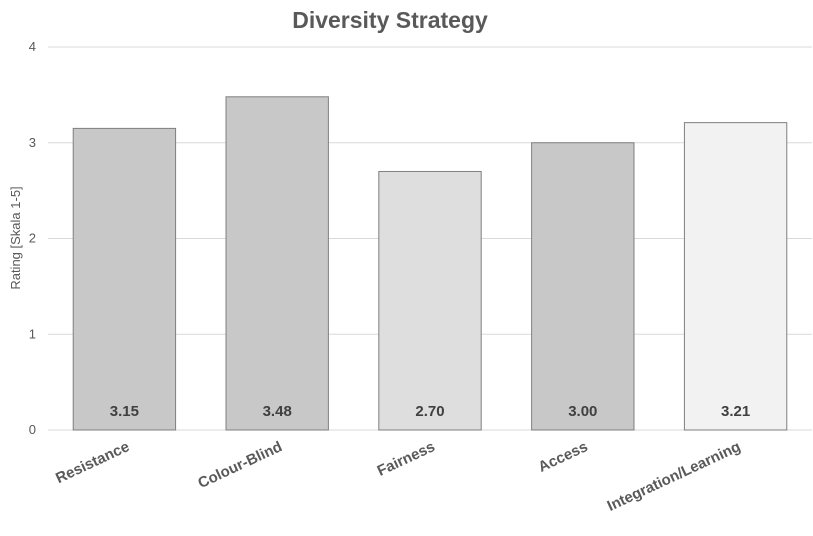 The height and width of the screenshot is (536, 813). I want to click on y-axis-ticks: 0 1 2 3 4, so click(32, 238).